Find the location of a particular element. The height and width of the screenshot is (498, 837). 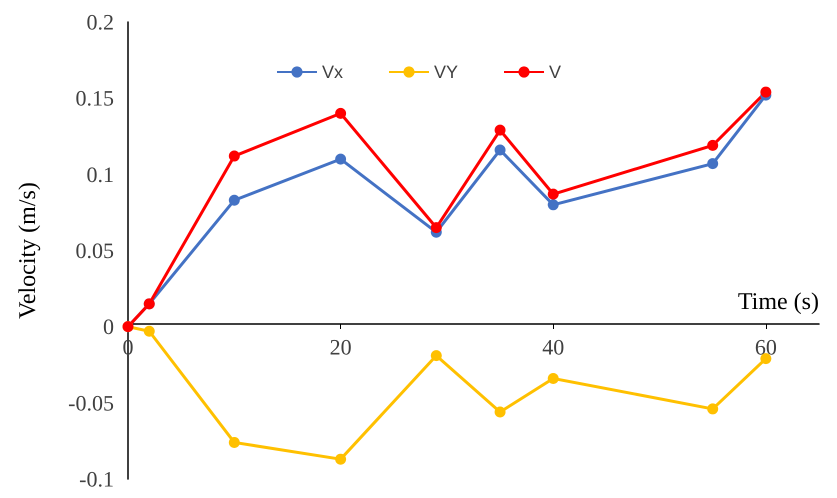

y-tick-label: 0.2 is located at coordinates (100, 22).